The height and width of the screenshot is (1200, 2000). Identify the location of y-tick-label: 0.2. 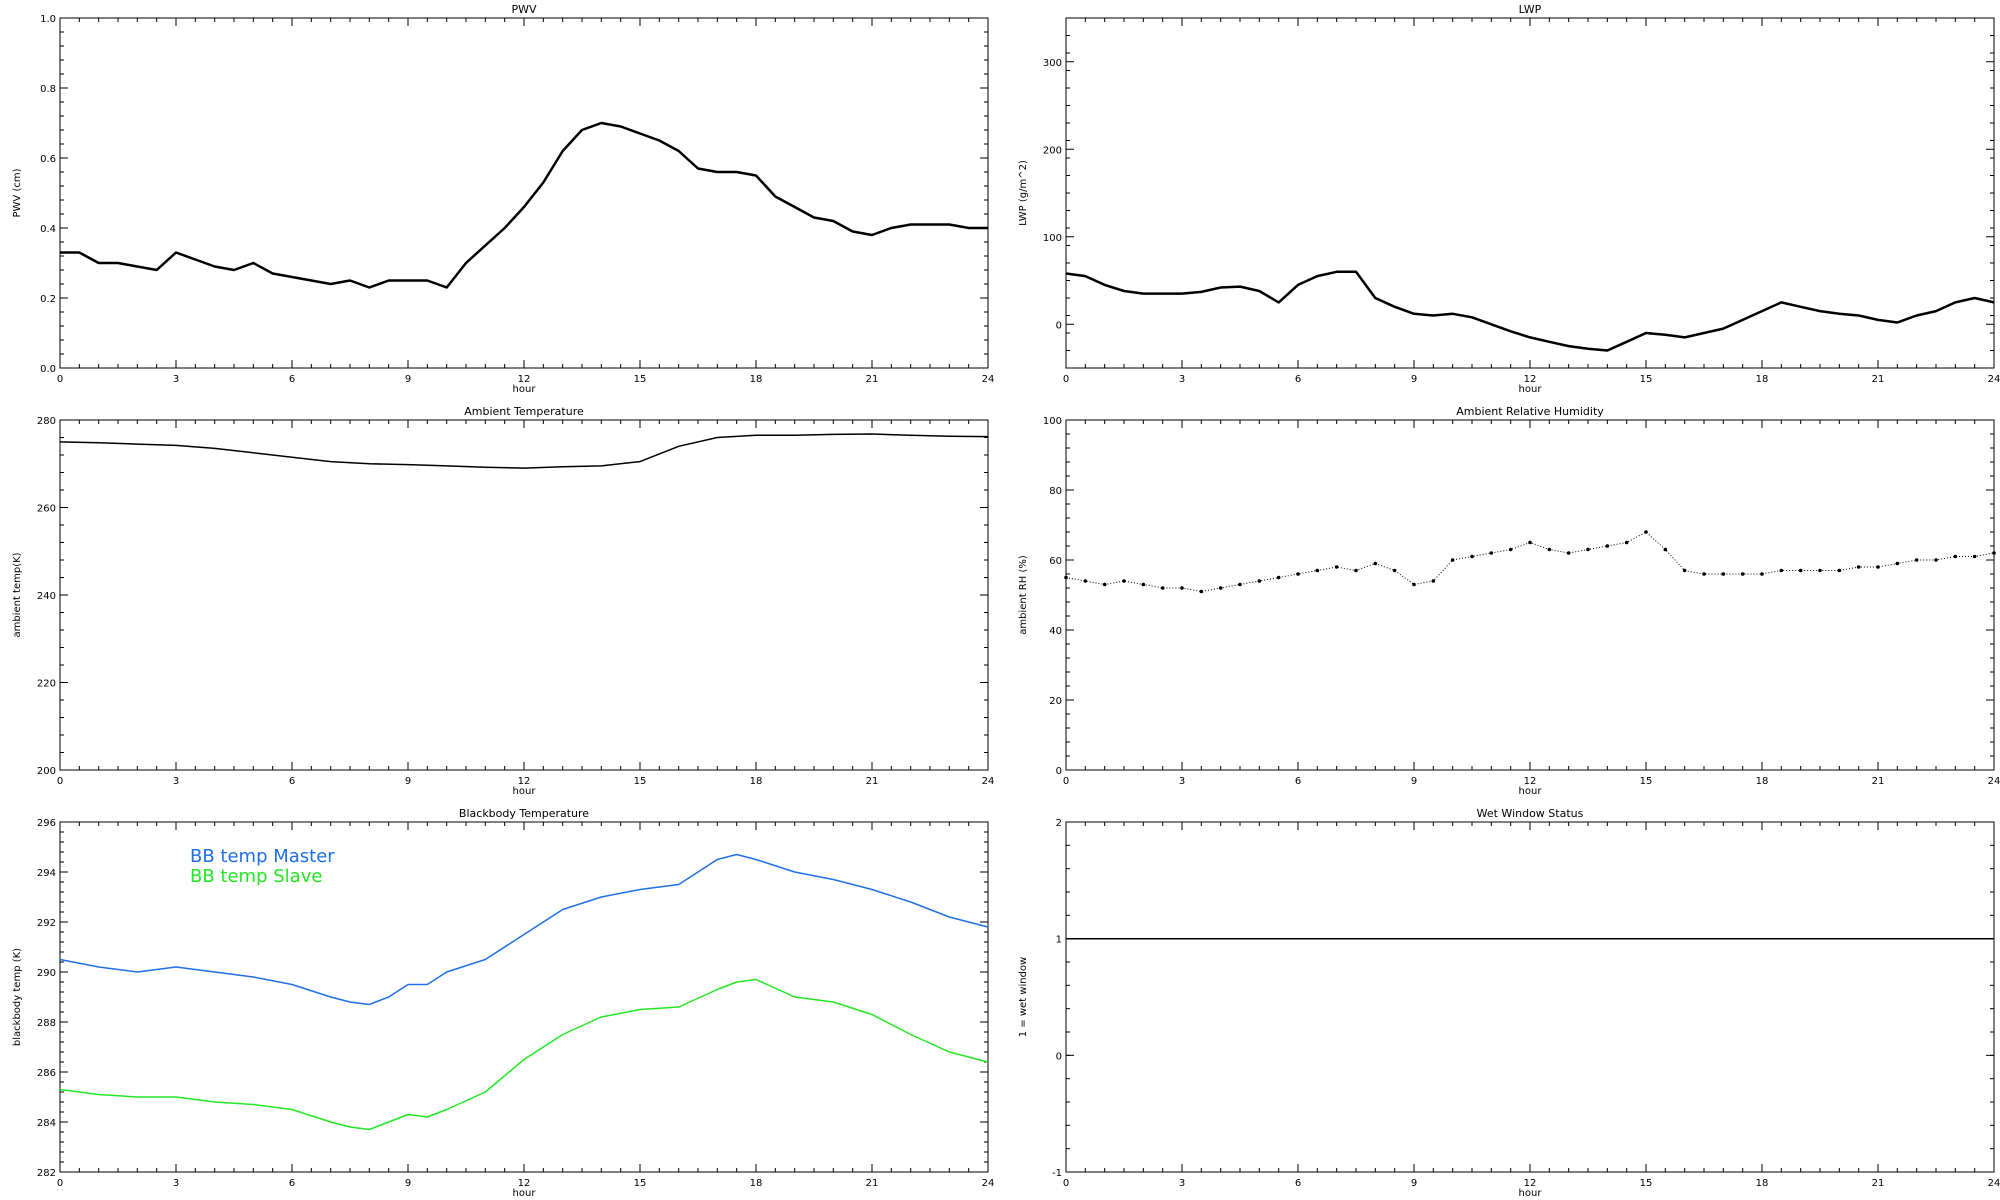
(48, 299).